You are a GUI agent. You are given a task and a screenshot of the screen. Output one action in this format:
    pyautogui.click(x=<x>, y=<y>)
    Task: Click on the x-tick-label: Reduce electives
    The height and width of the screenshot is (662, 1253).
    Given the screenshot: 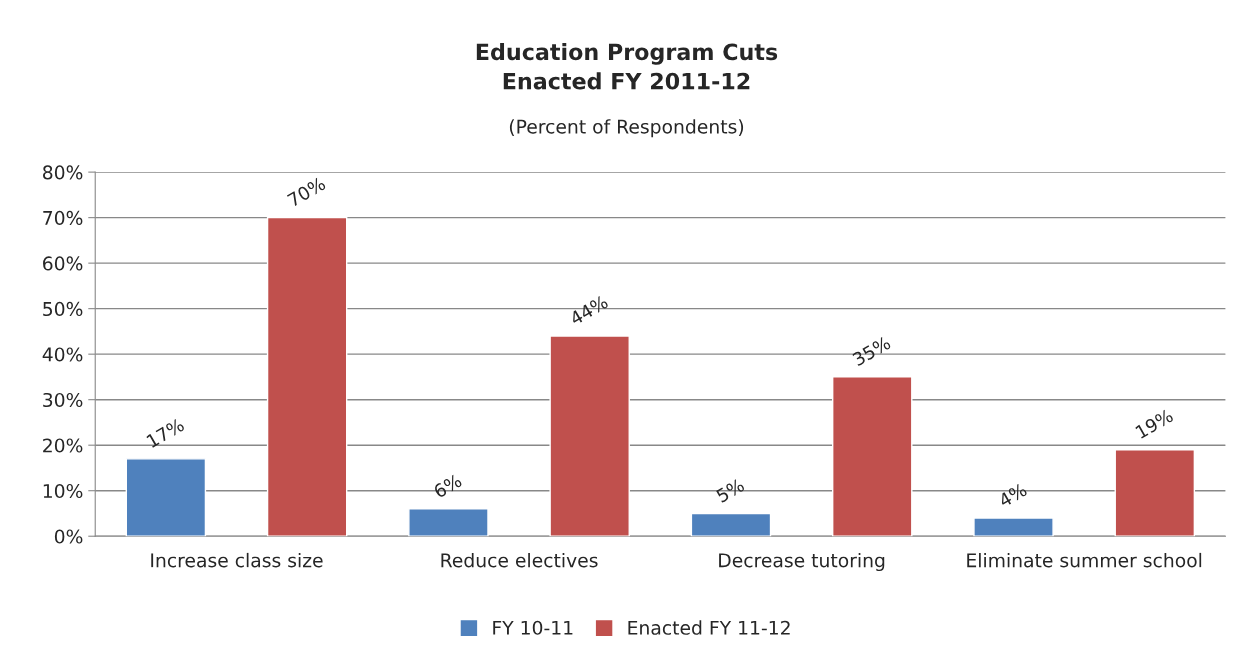 What is the action you would take?
    pyautogui.click(x=519, y=560)
    